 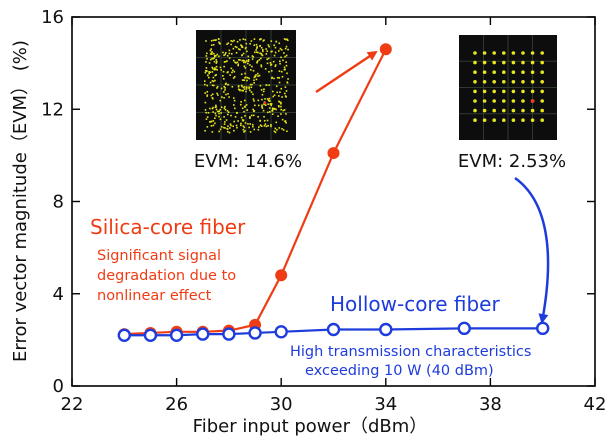 I want to click on hollow-arrow, so click(x=532, y=250).